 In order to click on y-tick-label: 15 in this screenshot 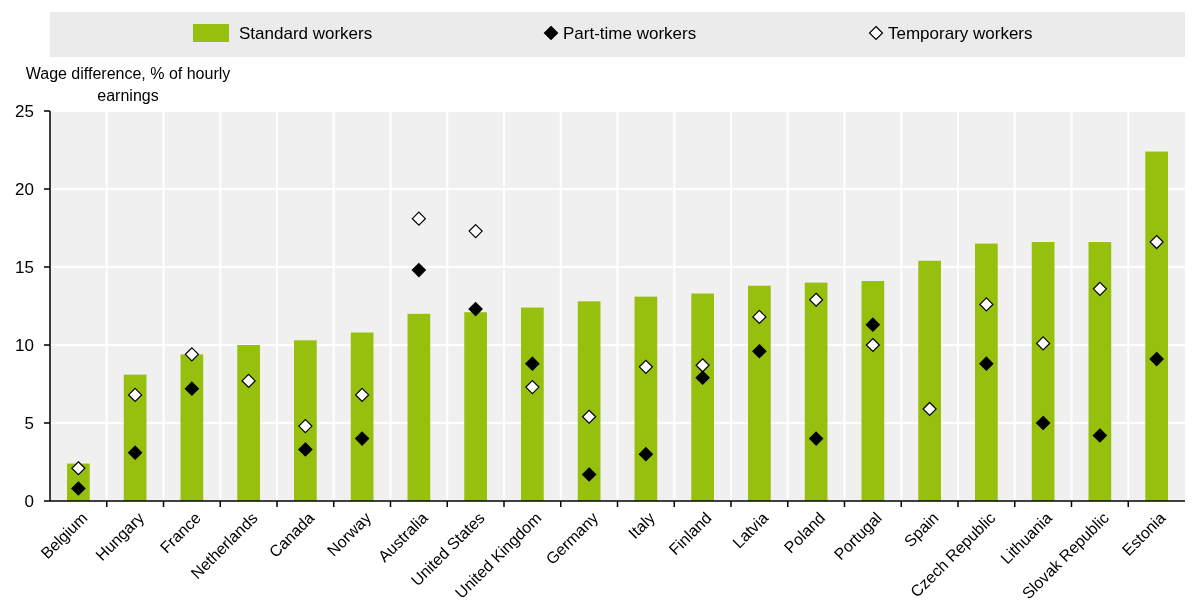, I will do `click(24, 267)`.